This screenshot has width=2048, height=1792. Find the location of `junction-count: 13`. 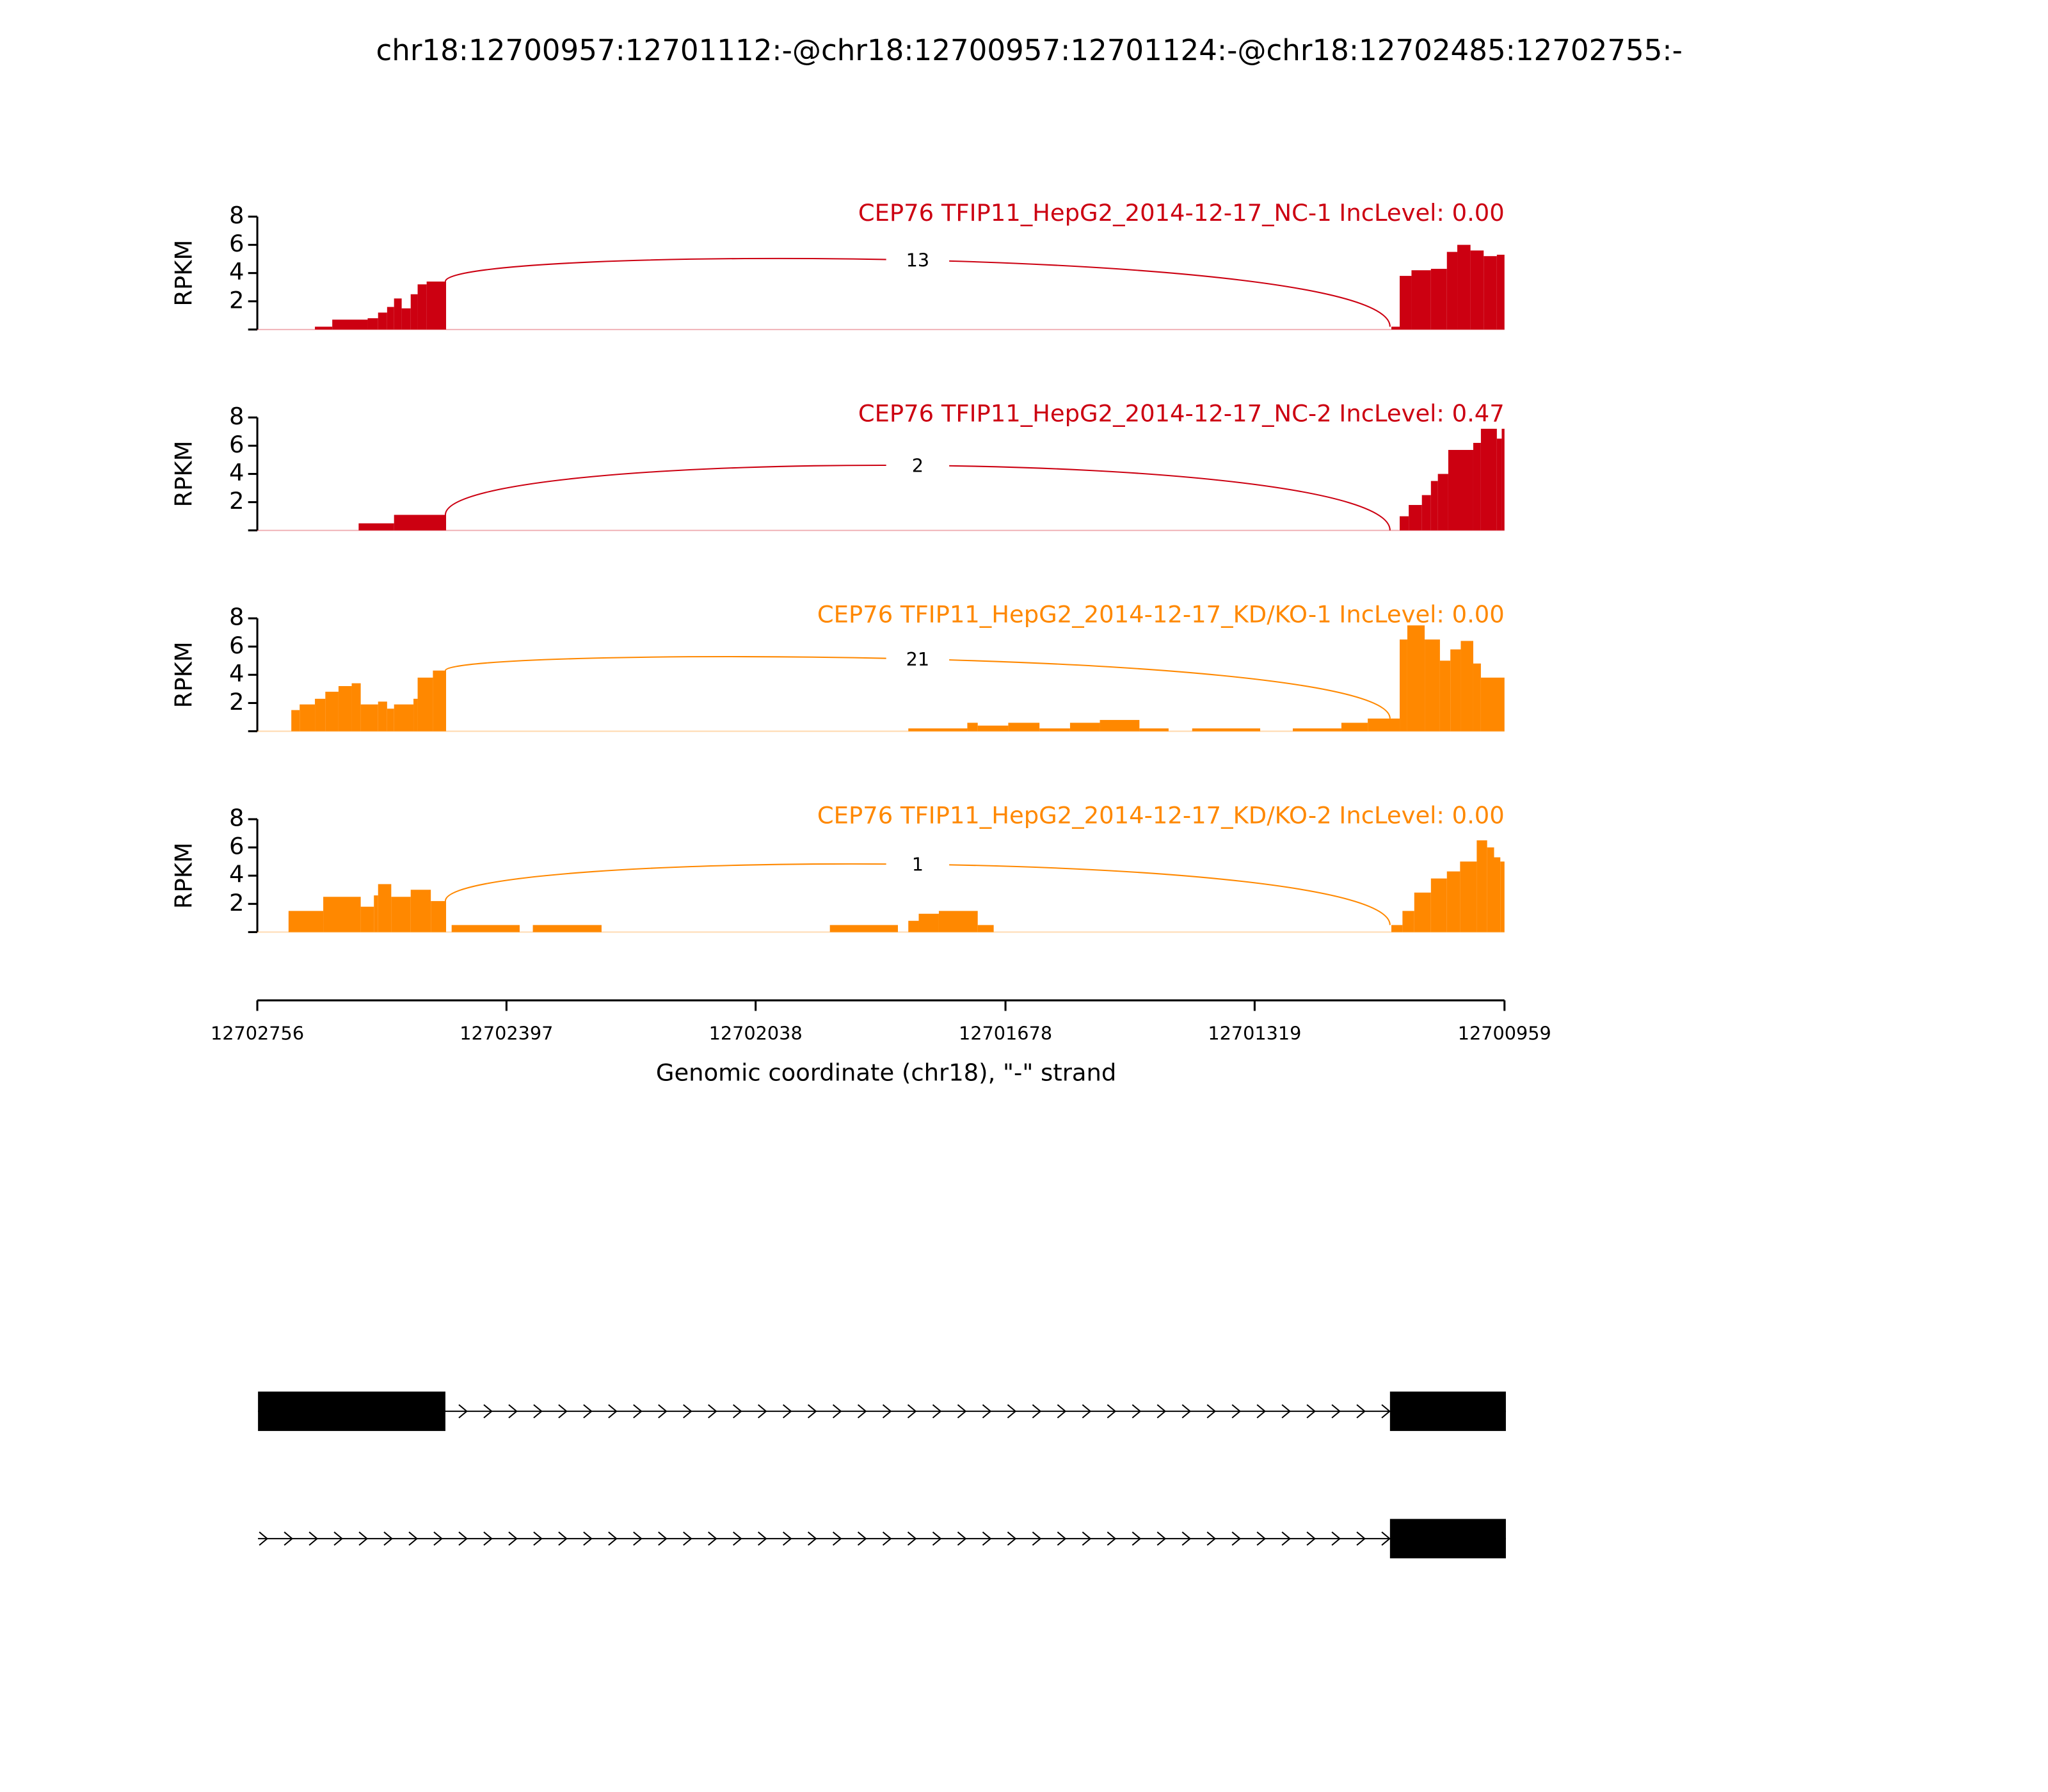

junction-count: 13 is located at coordinates (918, 260).